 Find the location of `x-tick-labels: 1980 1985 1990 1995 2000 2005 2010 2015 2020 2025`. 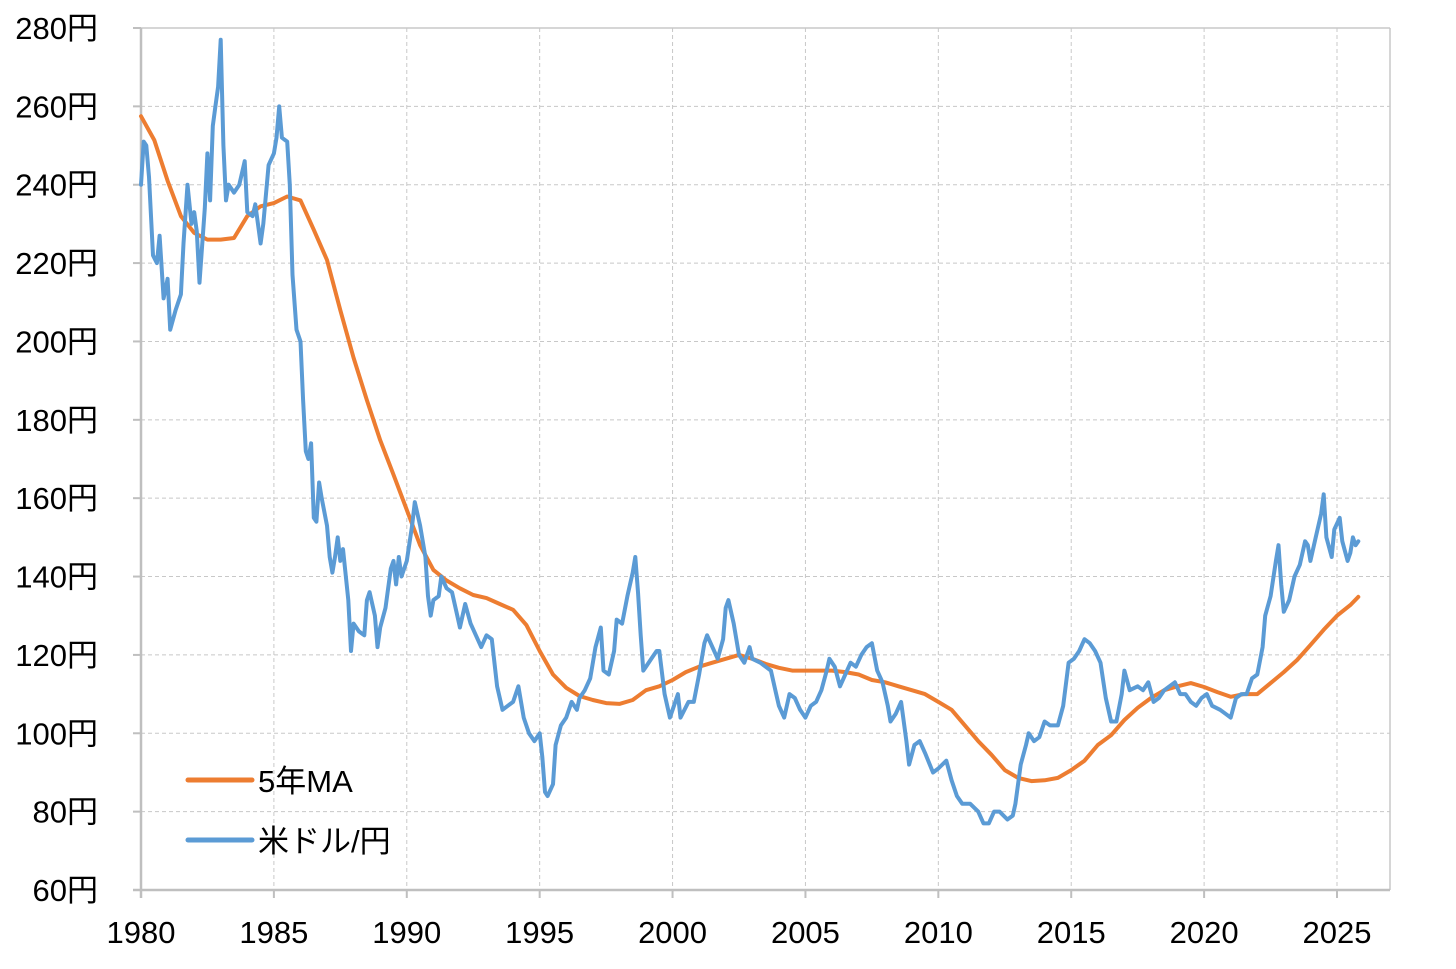

x-tick-labels: 1980 1985 1990 1995 2000 2005 2010 2015 2020 2025 is located at coordinates (739, 932).